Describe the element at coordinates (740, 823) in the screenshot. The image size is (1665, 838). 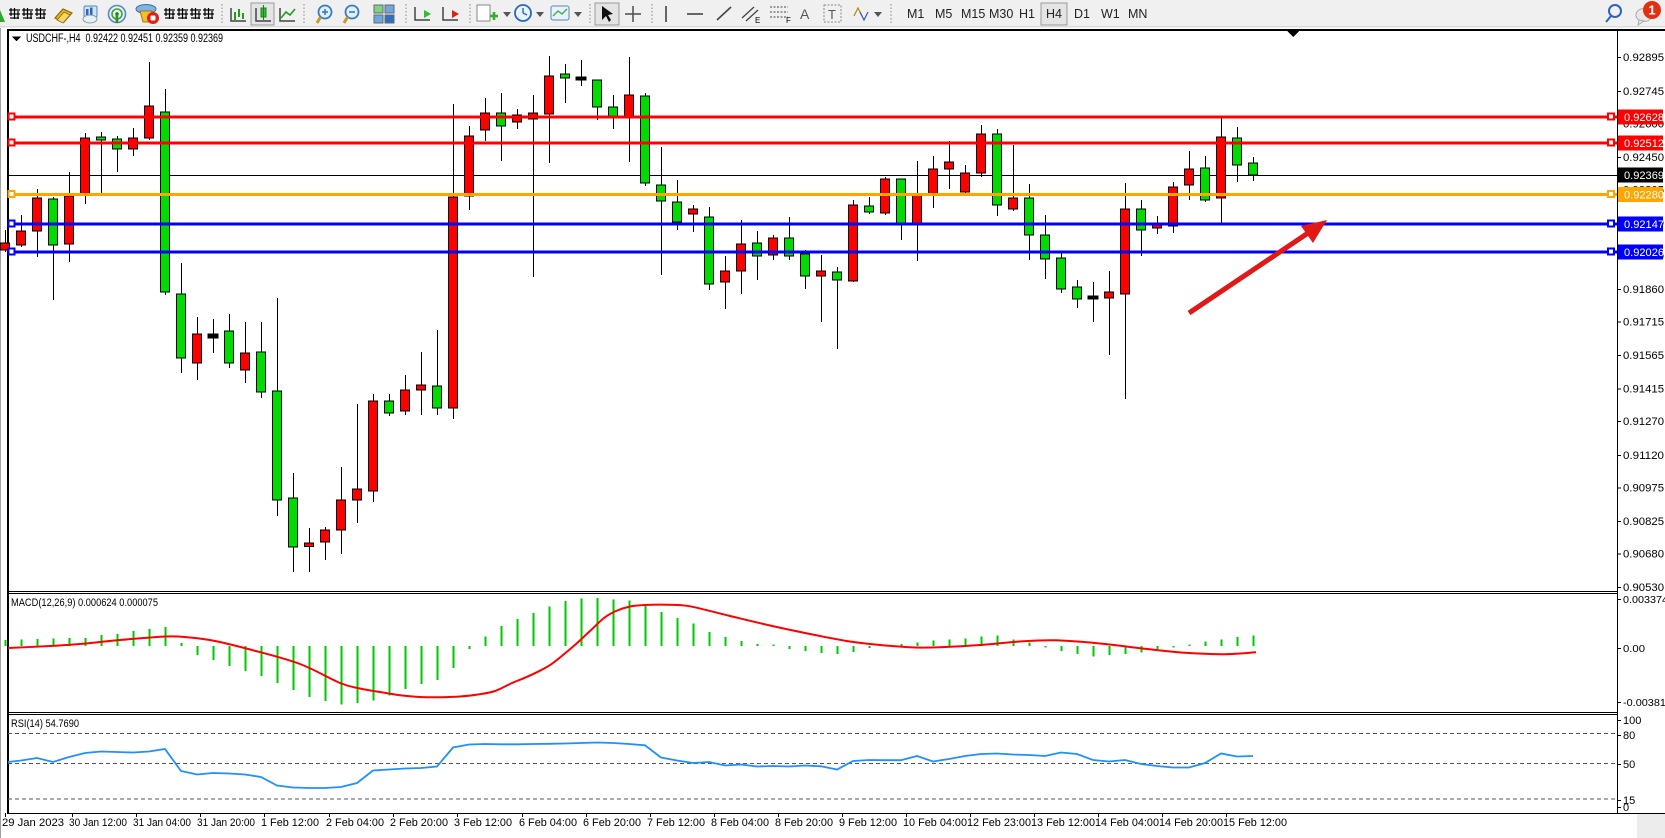
I see `svg-text: 8 Feb 04:00` at that location.